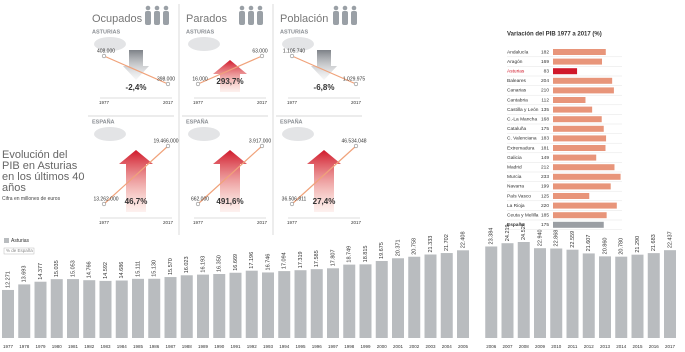  I want to click on x-tick-label: 1990, so click(219, 346).